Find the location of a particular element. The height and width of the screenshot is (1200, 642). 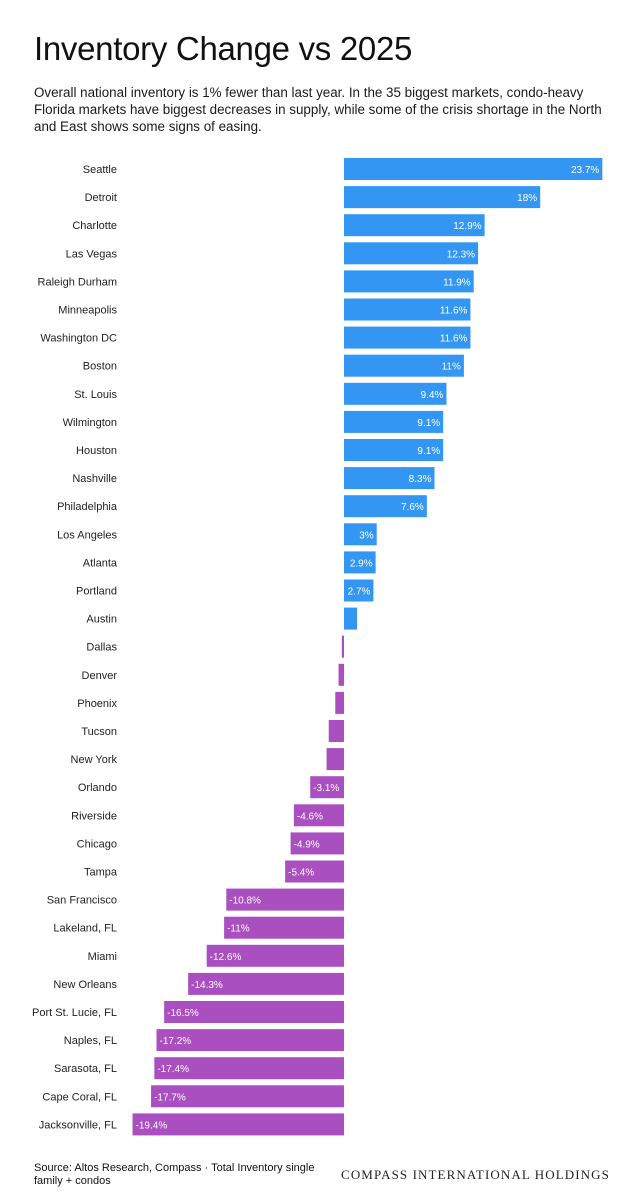

value-label-chicago: -4.9% is located at coordinates (307, 844).